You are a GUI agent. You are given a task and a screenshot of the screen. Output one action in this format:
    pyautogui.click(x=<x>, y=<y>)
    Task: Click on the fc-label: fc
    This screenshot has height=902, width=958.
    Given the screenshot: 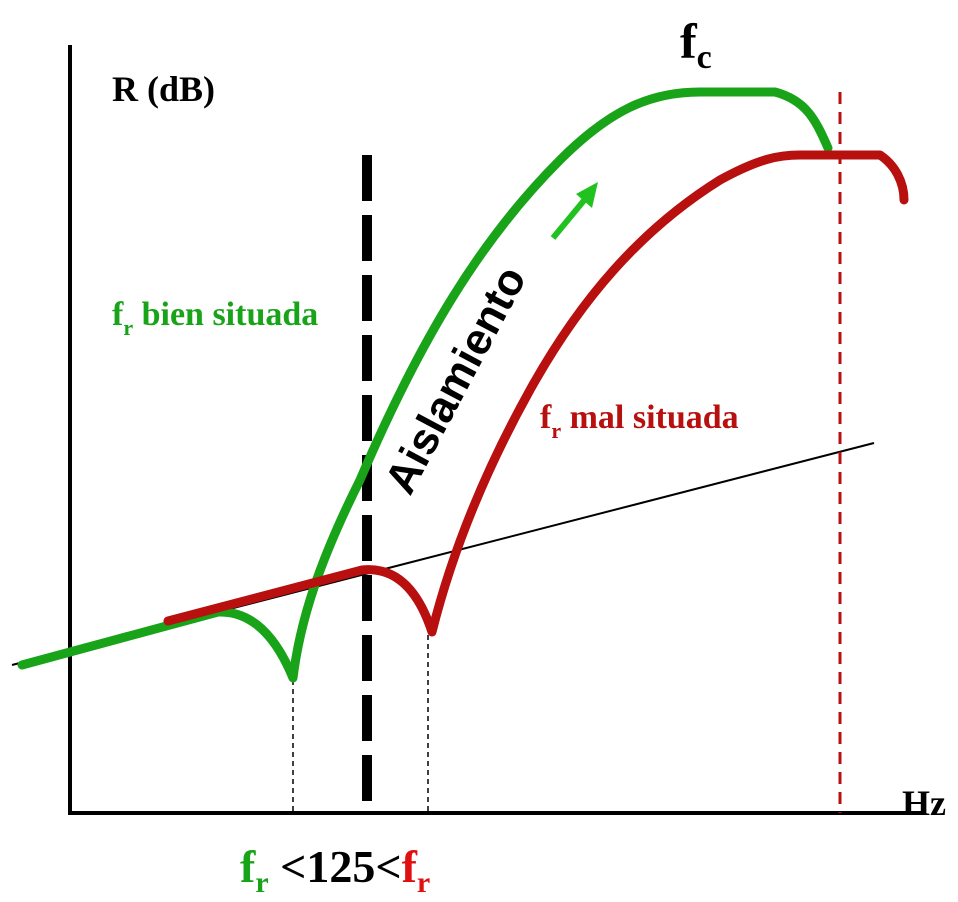 What is the action you would take?
    pyautogui.click(x=696, y=44)
    